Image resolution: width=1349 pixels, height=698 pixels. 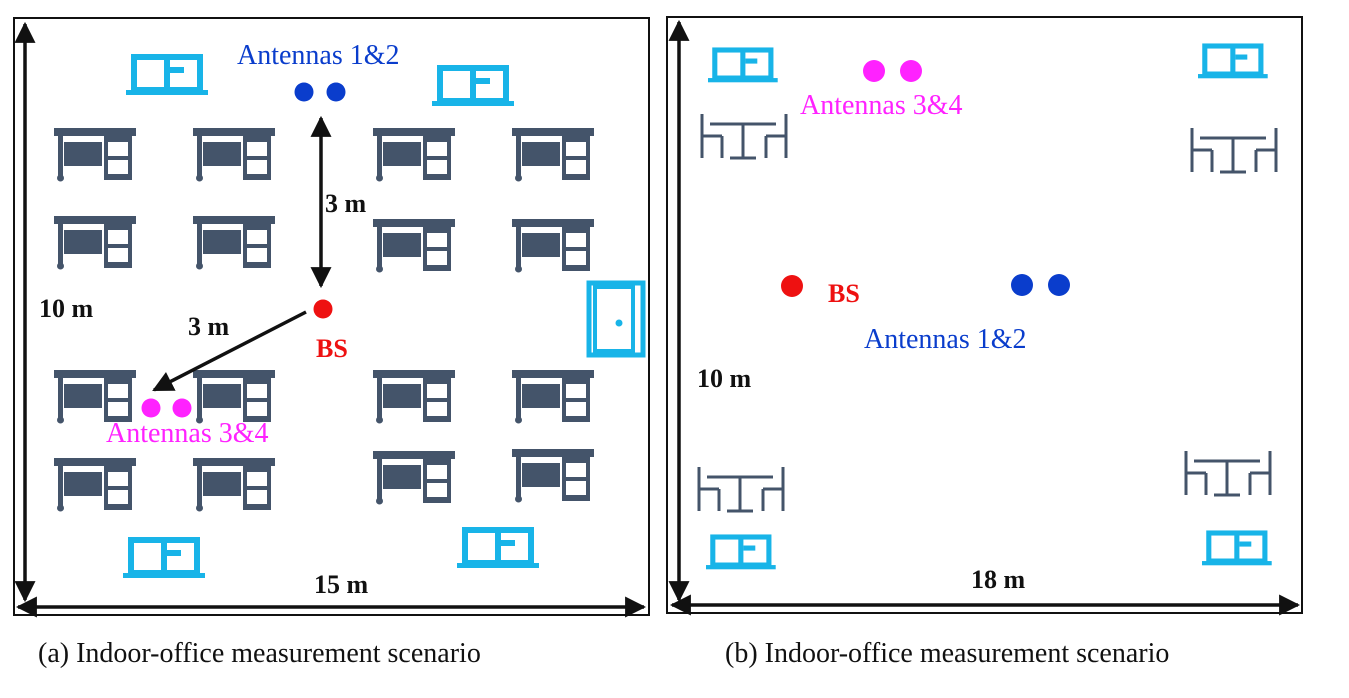 What do you see at coordinates (881, 105) in the screenshot?
I see `panel-b-antennas-34-label: Antennas 3&4` at bounding box center [881, 105].